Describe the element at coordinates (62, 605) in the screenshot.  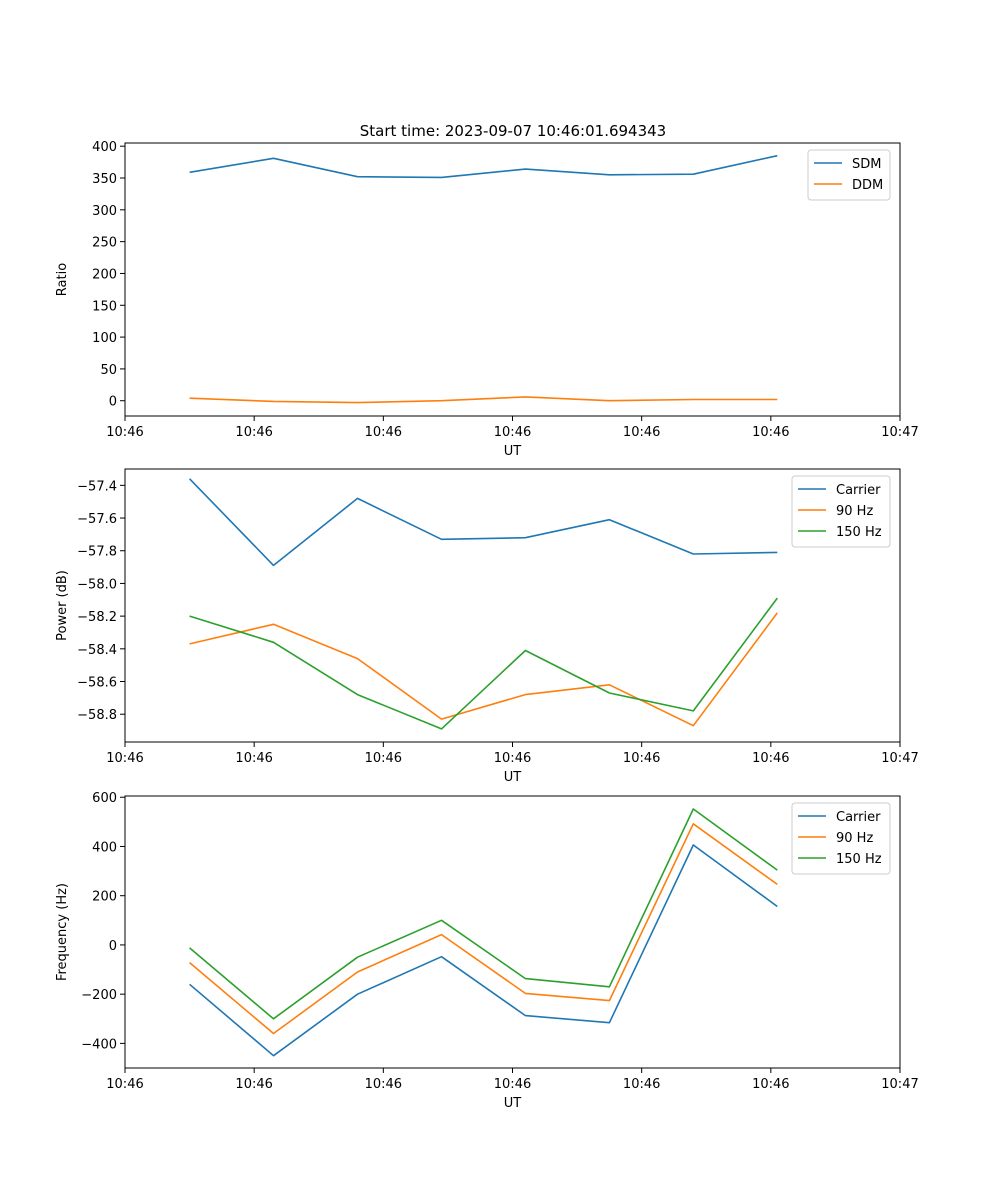
I see `y-axis-label: Power (dB)` at that location.